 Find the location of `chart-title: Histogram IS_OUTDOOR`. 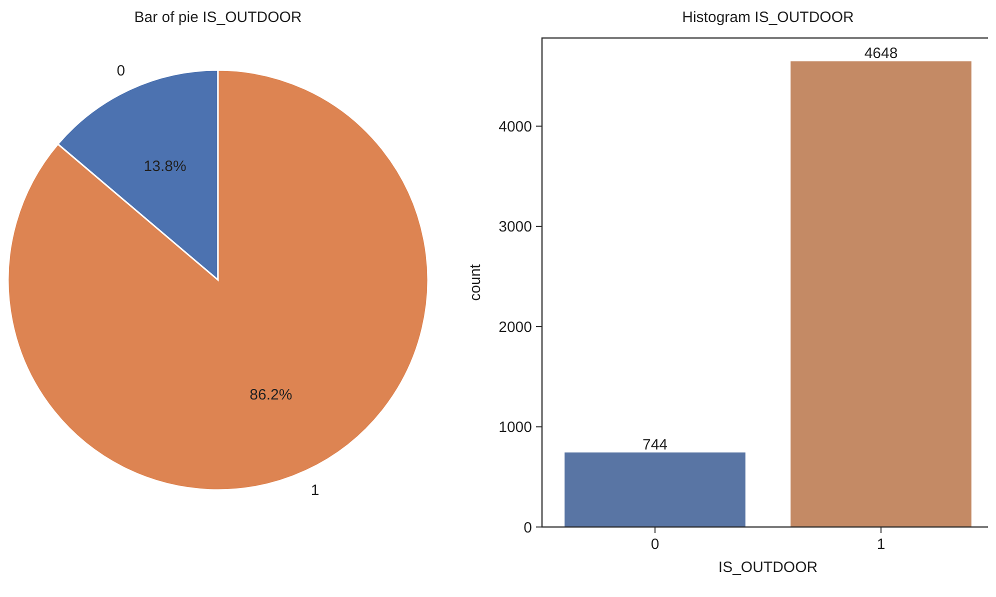

chart-title: Histogram IS_OUTDOOR is located at coordinates (768, 17).